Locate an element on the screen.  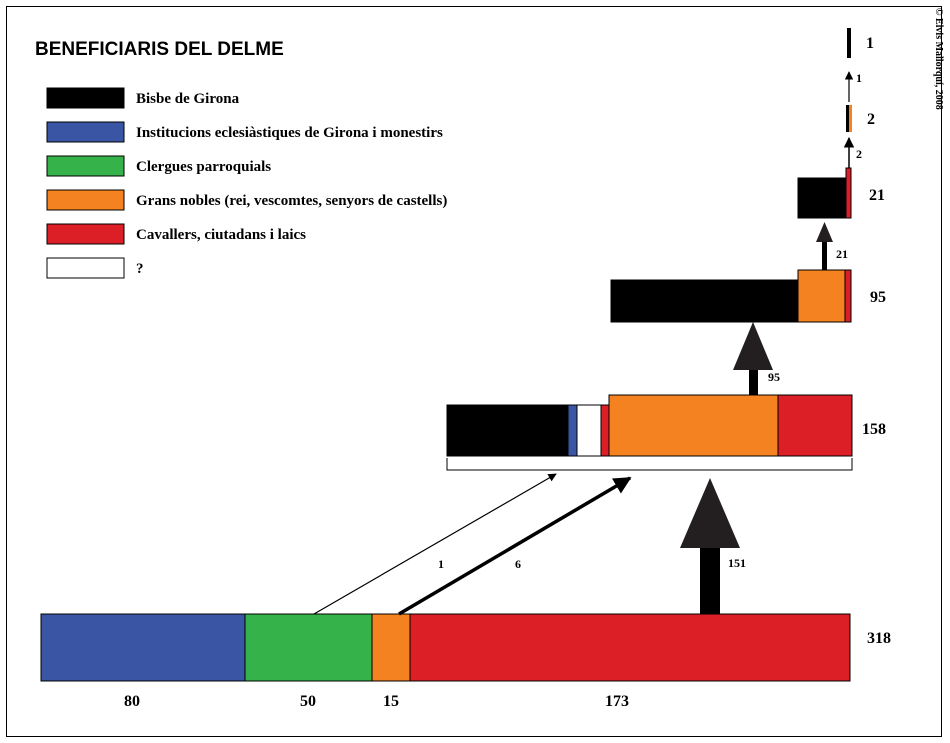
l2-total-label: 158 is located at coordinates (874, 429).